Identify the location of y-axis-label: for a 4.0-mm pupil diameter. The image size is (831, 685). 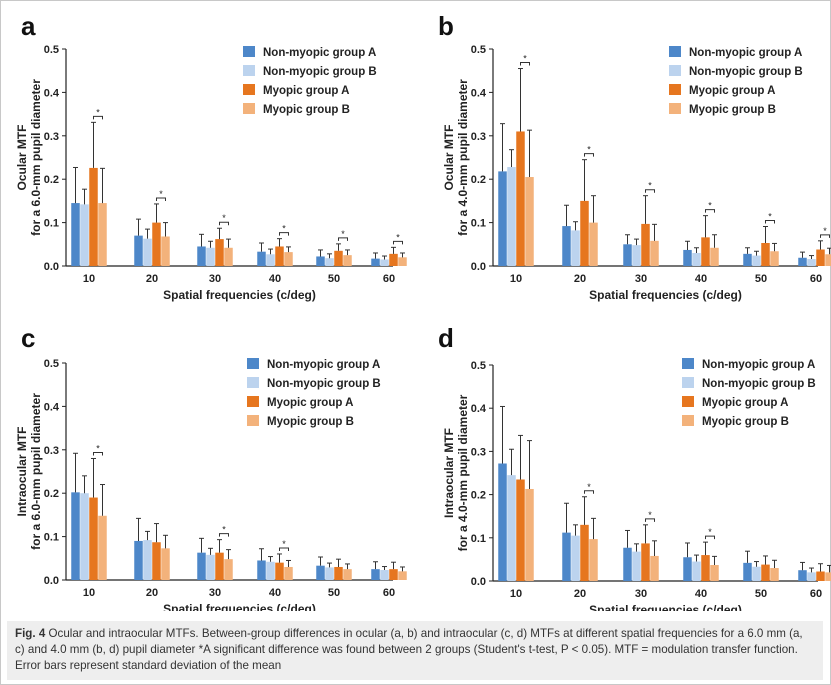
(463, 157).